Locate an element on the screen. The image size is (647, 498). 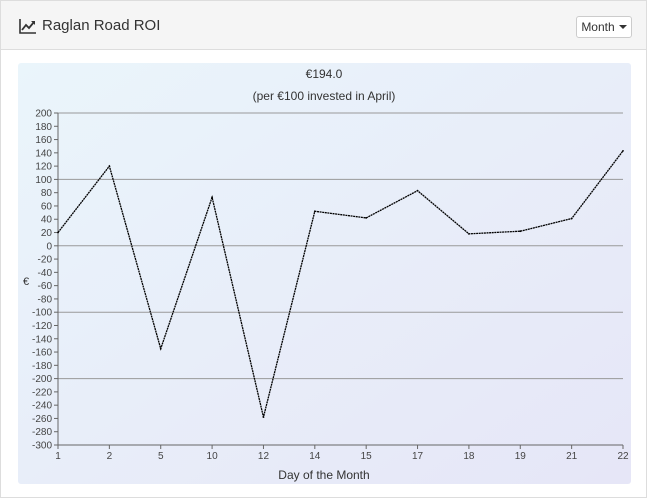
y-tick-label: -120 is located at coordinates (42, 326).